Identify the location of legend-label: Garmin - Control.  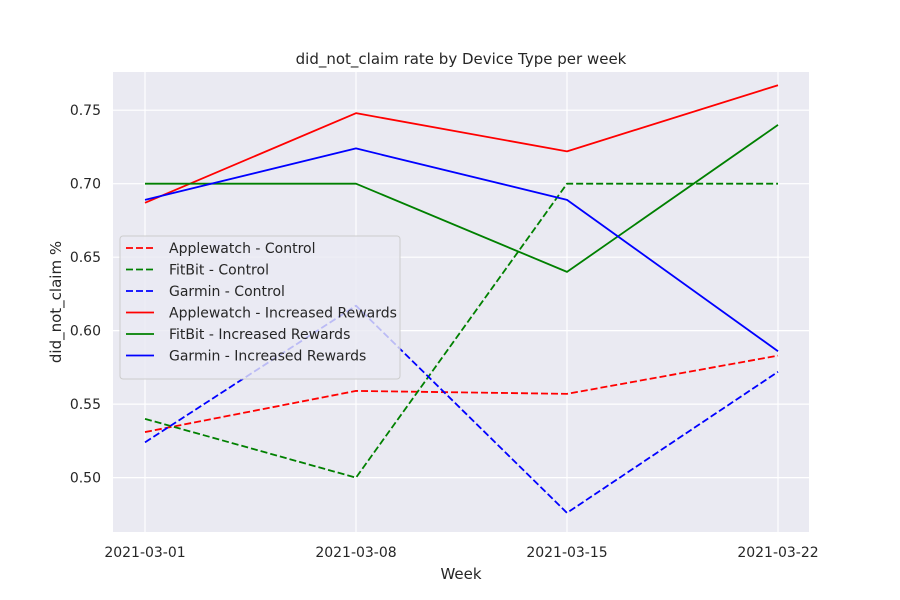
(227, 292).